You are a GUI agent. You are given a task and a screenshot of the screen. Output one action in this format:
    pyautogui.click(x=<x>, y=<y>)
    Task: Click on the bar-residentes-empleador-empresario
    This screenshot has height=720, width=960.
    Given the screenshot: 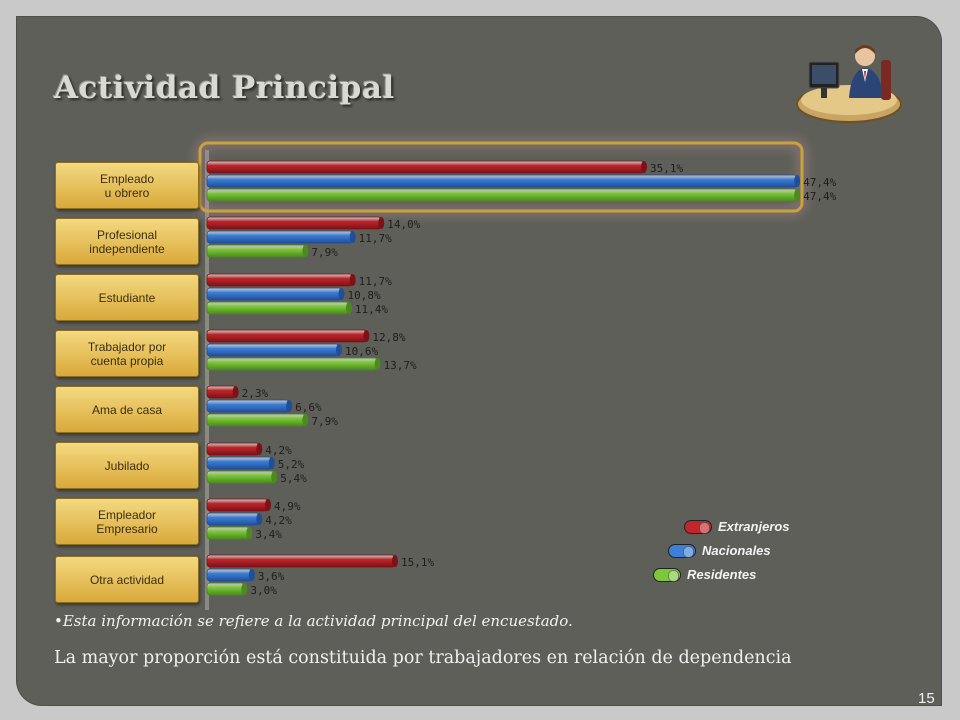 What is the action you would take?
    pyautogui.click(x=228, y=533)
    